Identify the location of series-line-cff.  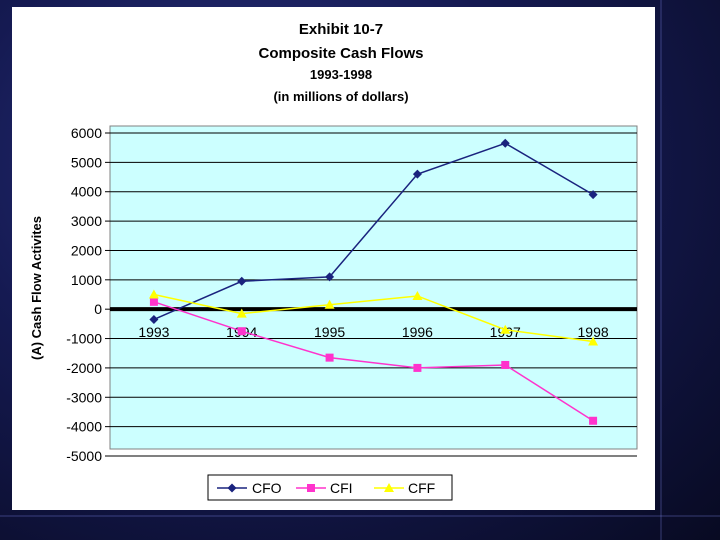
(373, 318).